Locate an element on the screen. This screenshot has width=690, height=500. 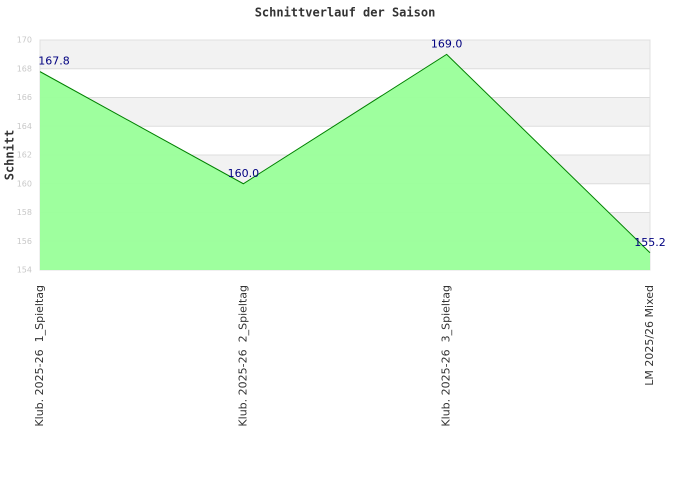
y-tick-label: 168 is located at coordinates (24, 68).